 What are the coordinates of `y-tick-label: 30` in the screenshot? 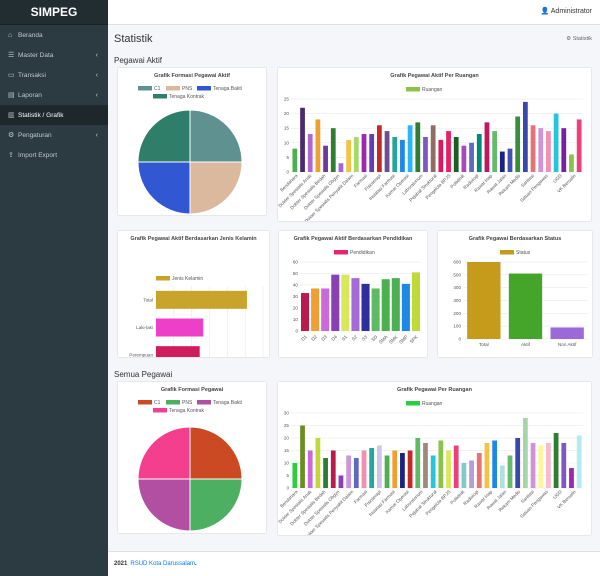 It's located at (287, 413).